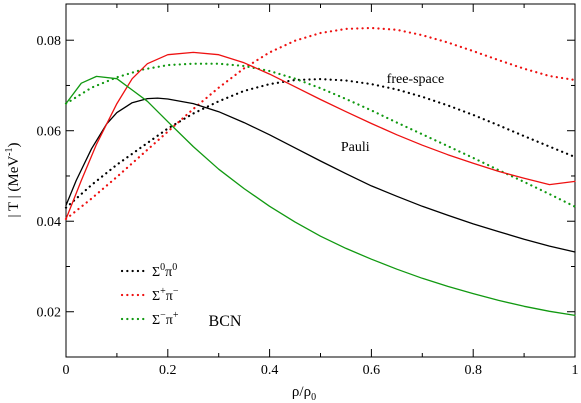 This screenshot has height=403, width=581. What do you see at coordinates (66, 370) in the screenshot?
I see `x-tick-label: 0` at bounding box center [66, 370].